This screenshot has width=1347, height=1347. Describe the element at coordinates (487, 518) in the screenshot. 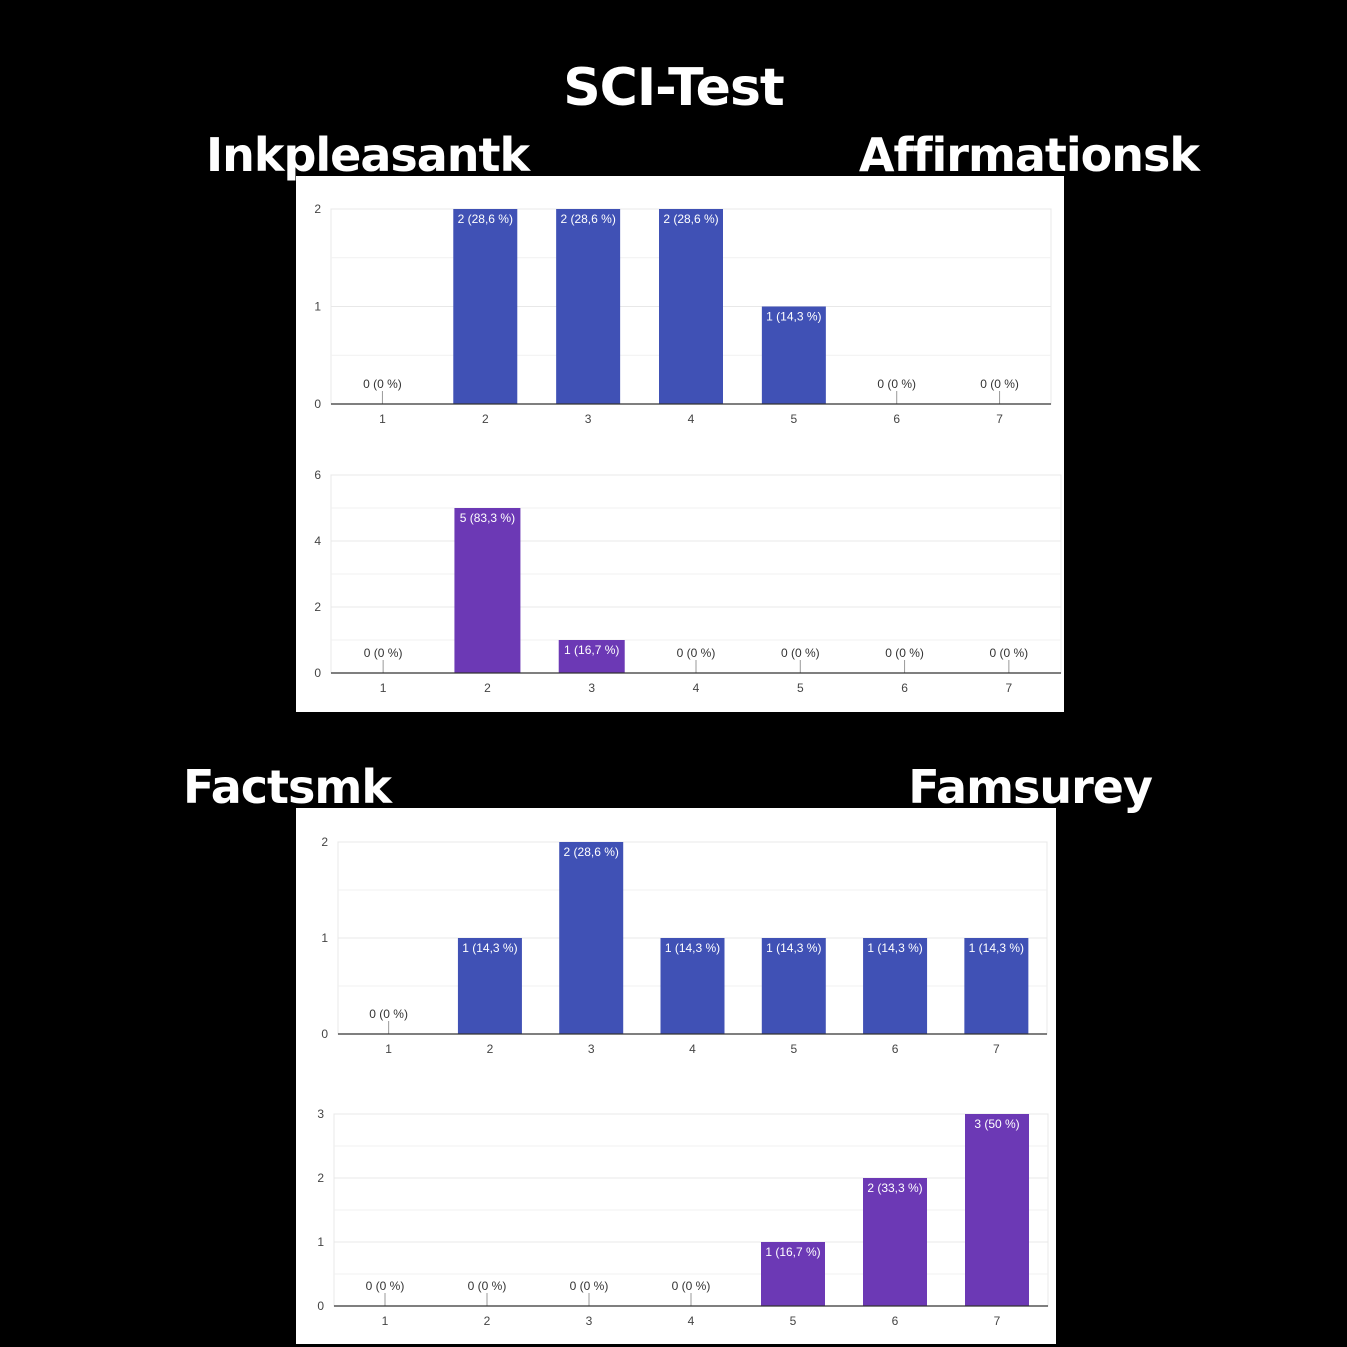

I see `data-label: 5 (83,3 %)` at that location.